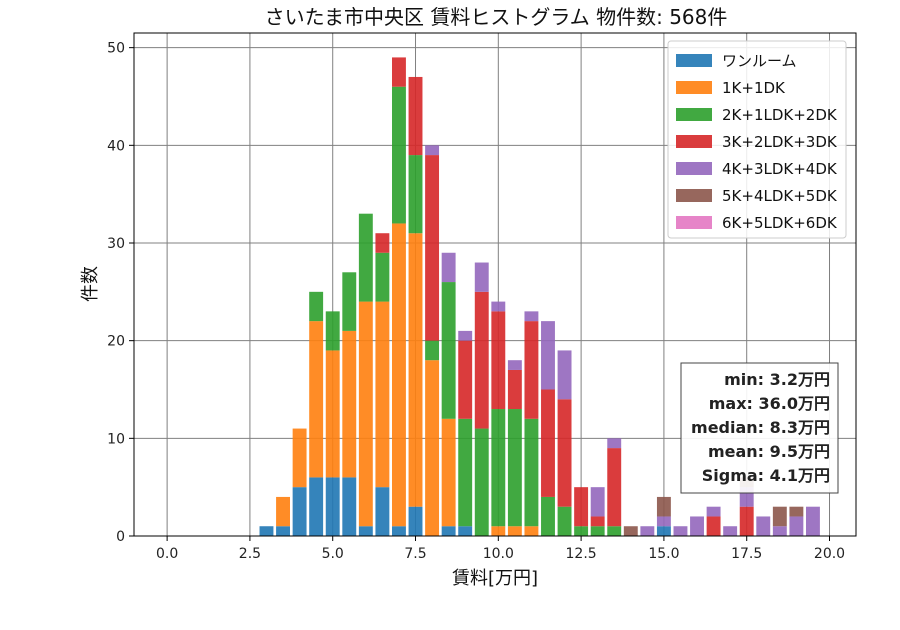 This screenshot has width=900, height=630. Describe the element at coordinates (498, 554) in the screenshot. I see `x-tick-label: 10.0` at that location.